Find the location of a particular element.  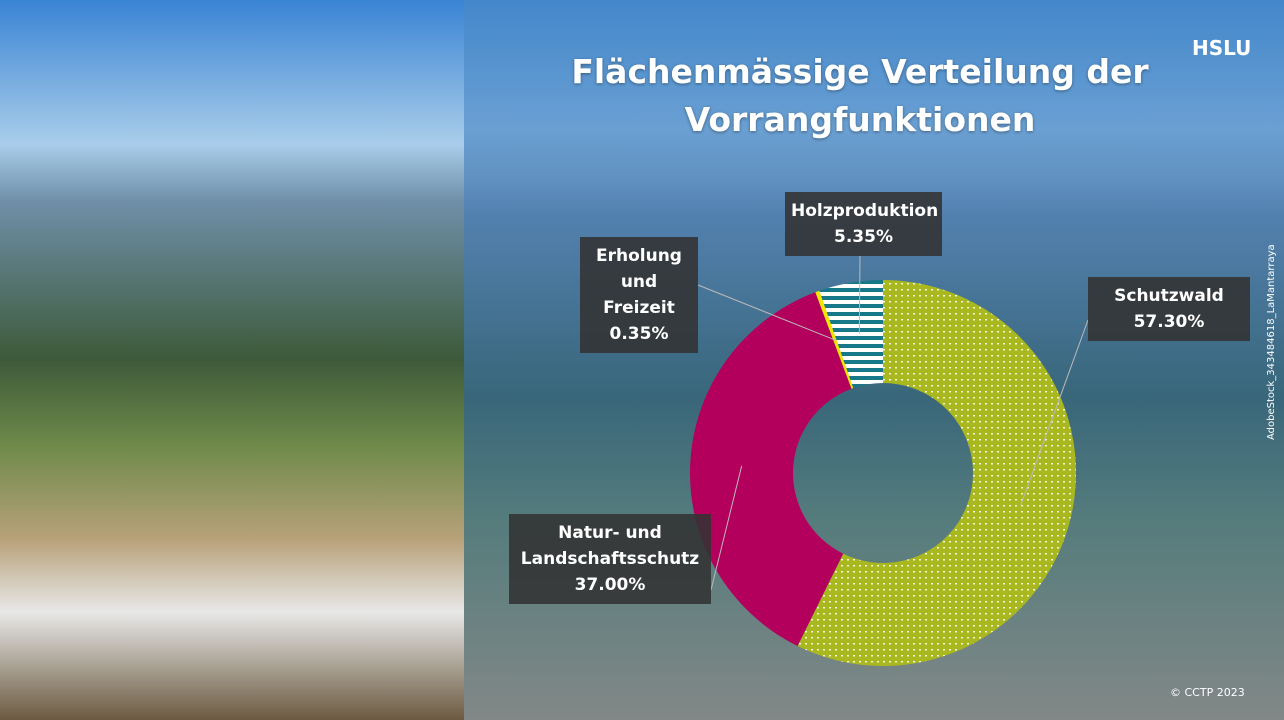

category-label: Holzproduktion is located at coordinates (865, 211).